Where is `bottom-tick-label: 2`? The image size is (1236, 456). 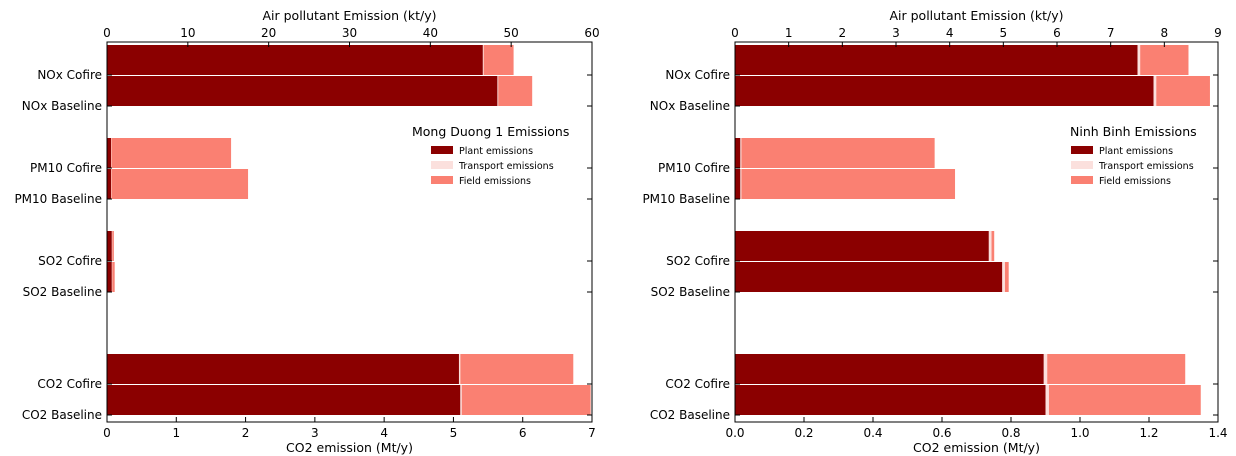
bottom-tick-label: 2 is located at coordinates (246, 433).